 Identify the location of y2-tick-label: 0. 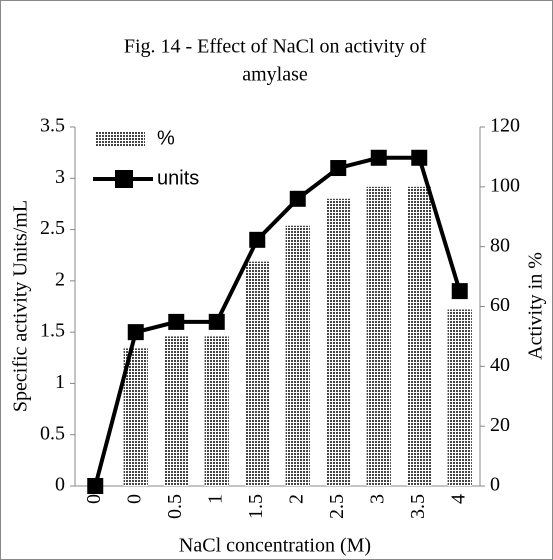
(495, 485).